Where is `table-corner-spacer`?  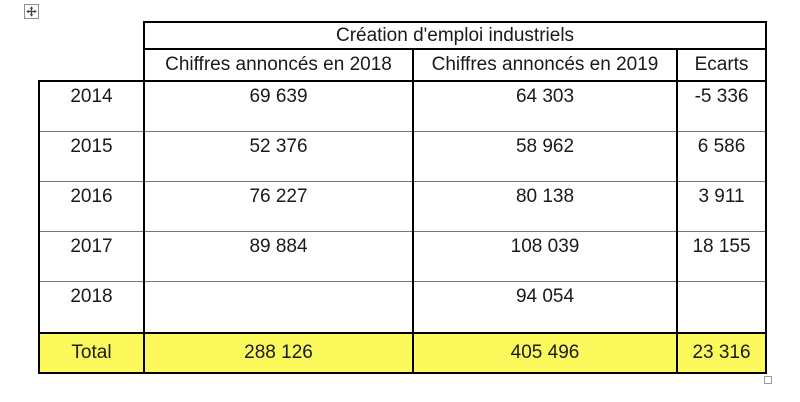 table-corner-spacer is located at coordinates (91, 51).